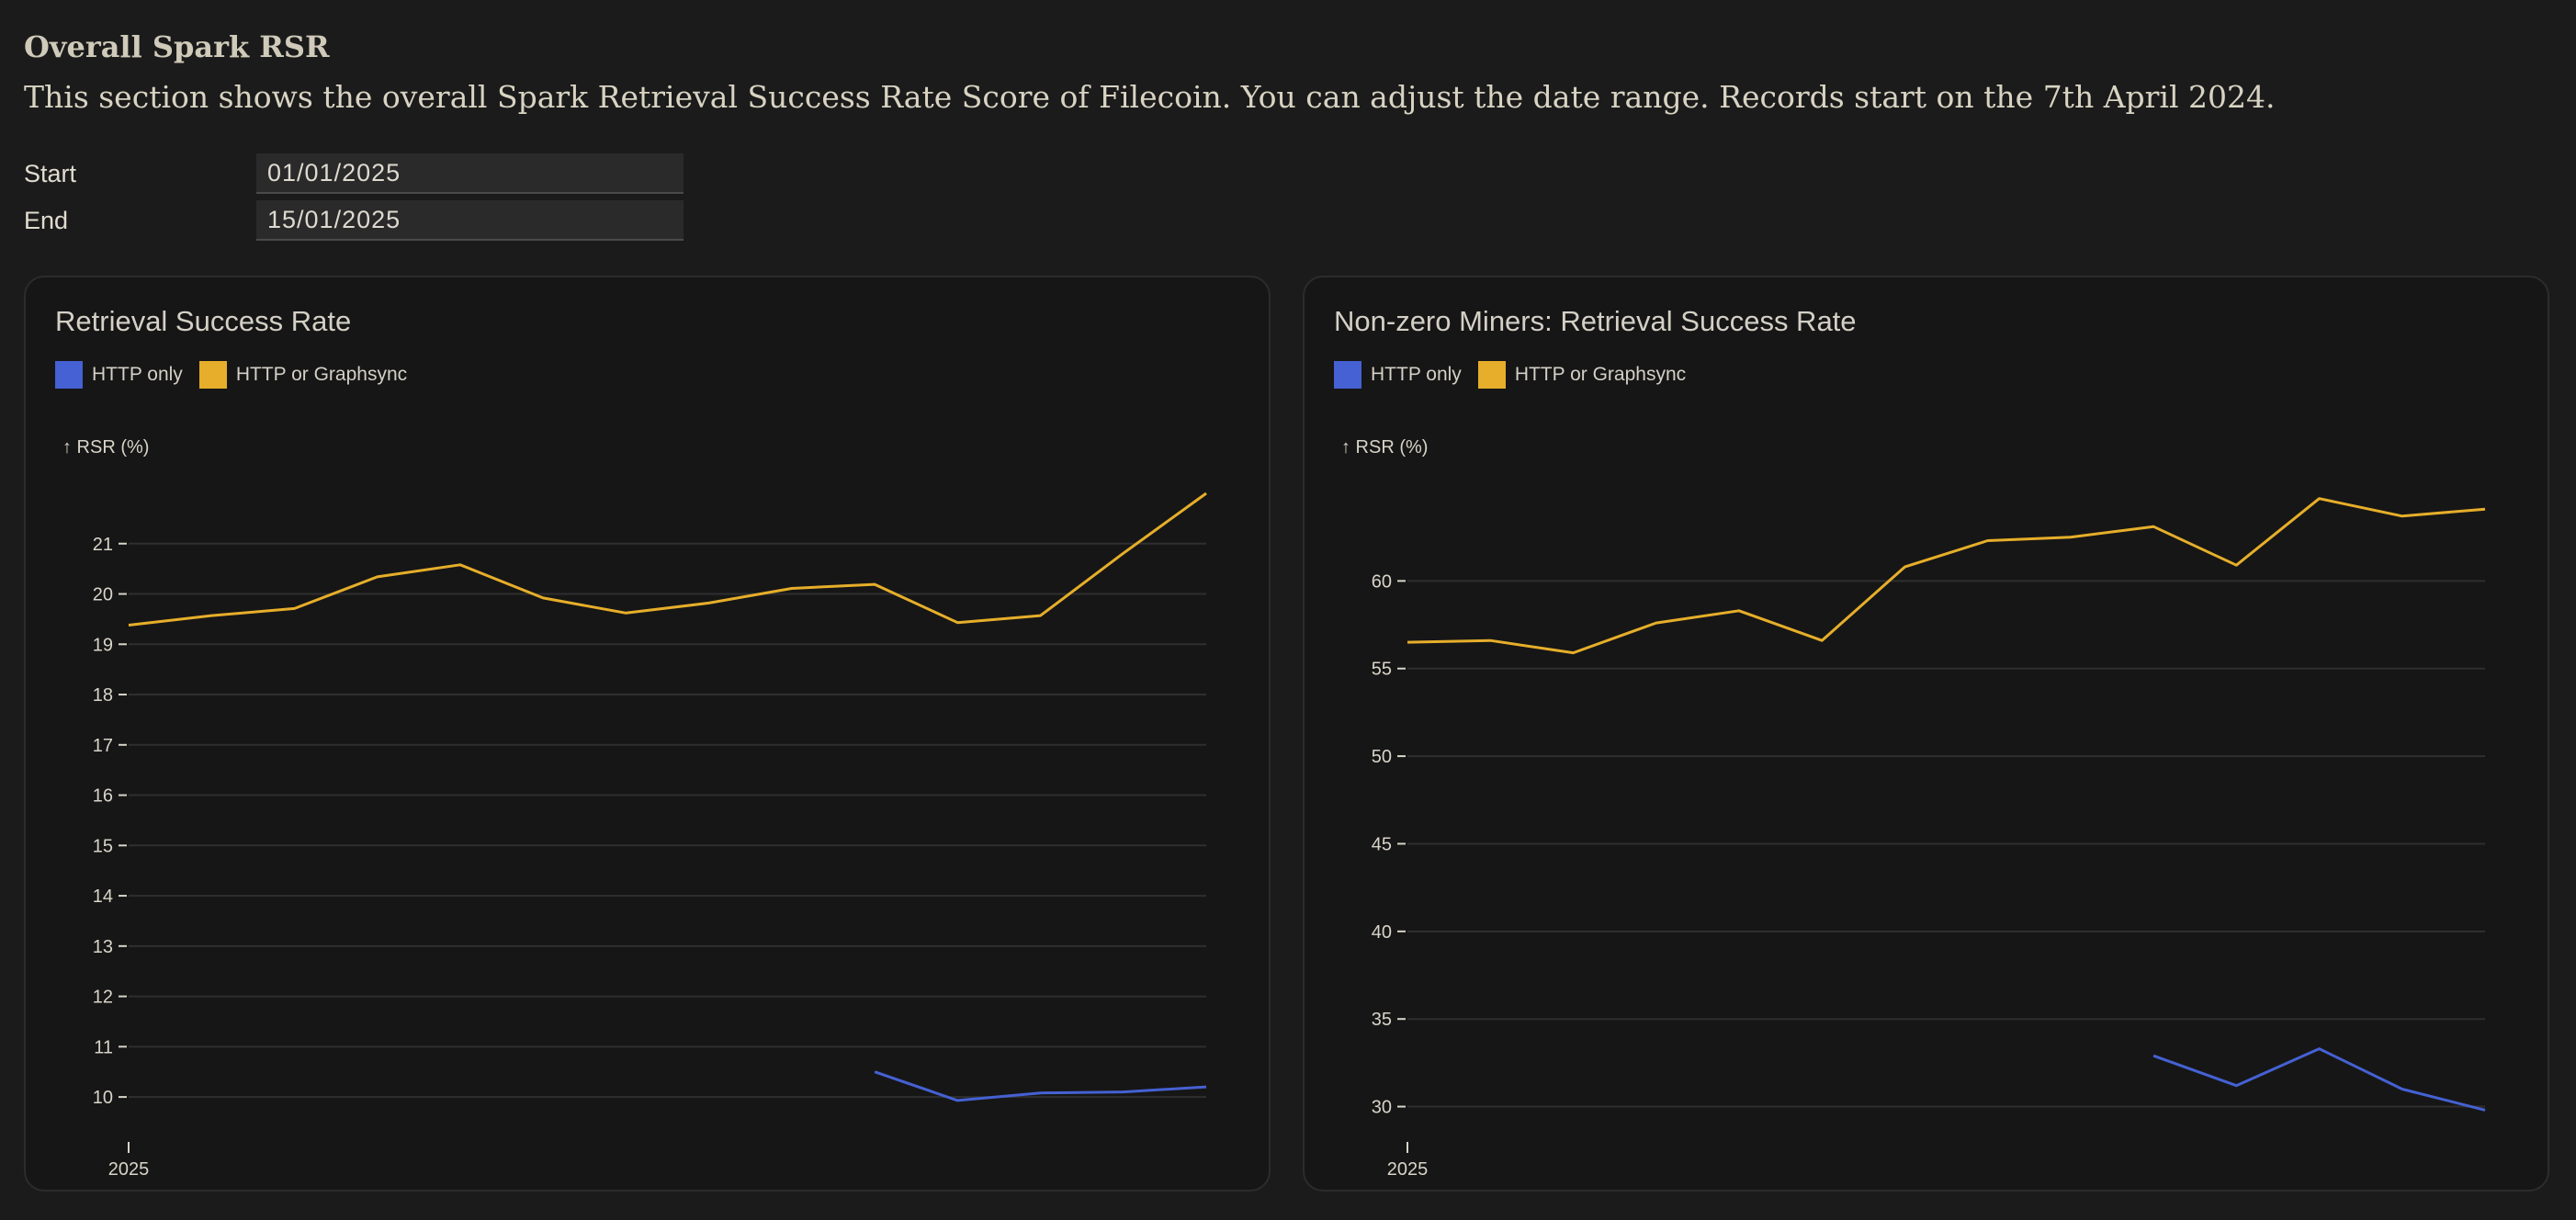 The image size is (2576, 1220). What do you see at coordinates (103, 695) in the screenshot?
I see `y-tick-label: 18` at bounding box center [103, 695].